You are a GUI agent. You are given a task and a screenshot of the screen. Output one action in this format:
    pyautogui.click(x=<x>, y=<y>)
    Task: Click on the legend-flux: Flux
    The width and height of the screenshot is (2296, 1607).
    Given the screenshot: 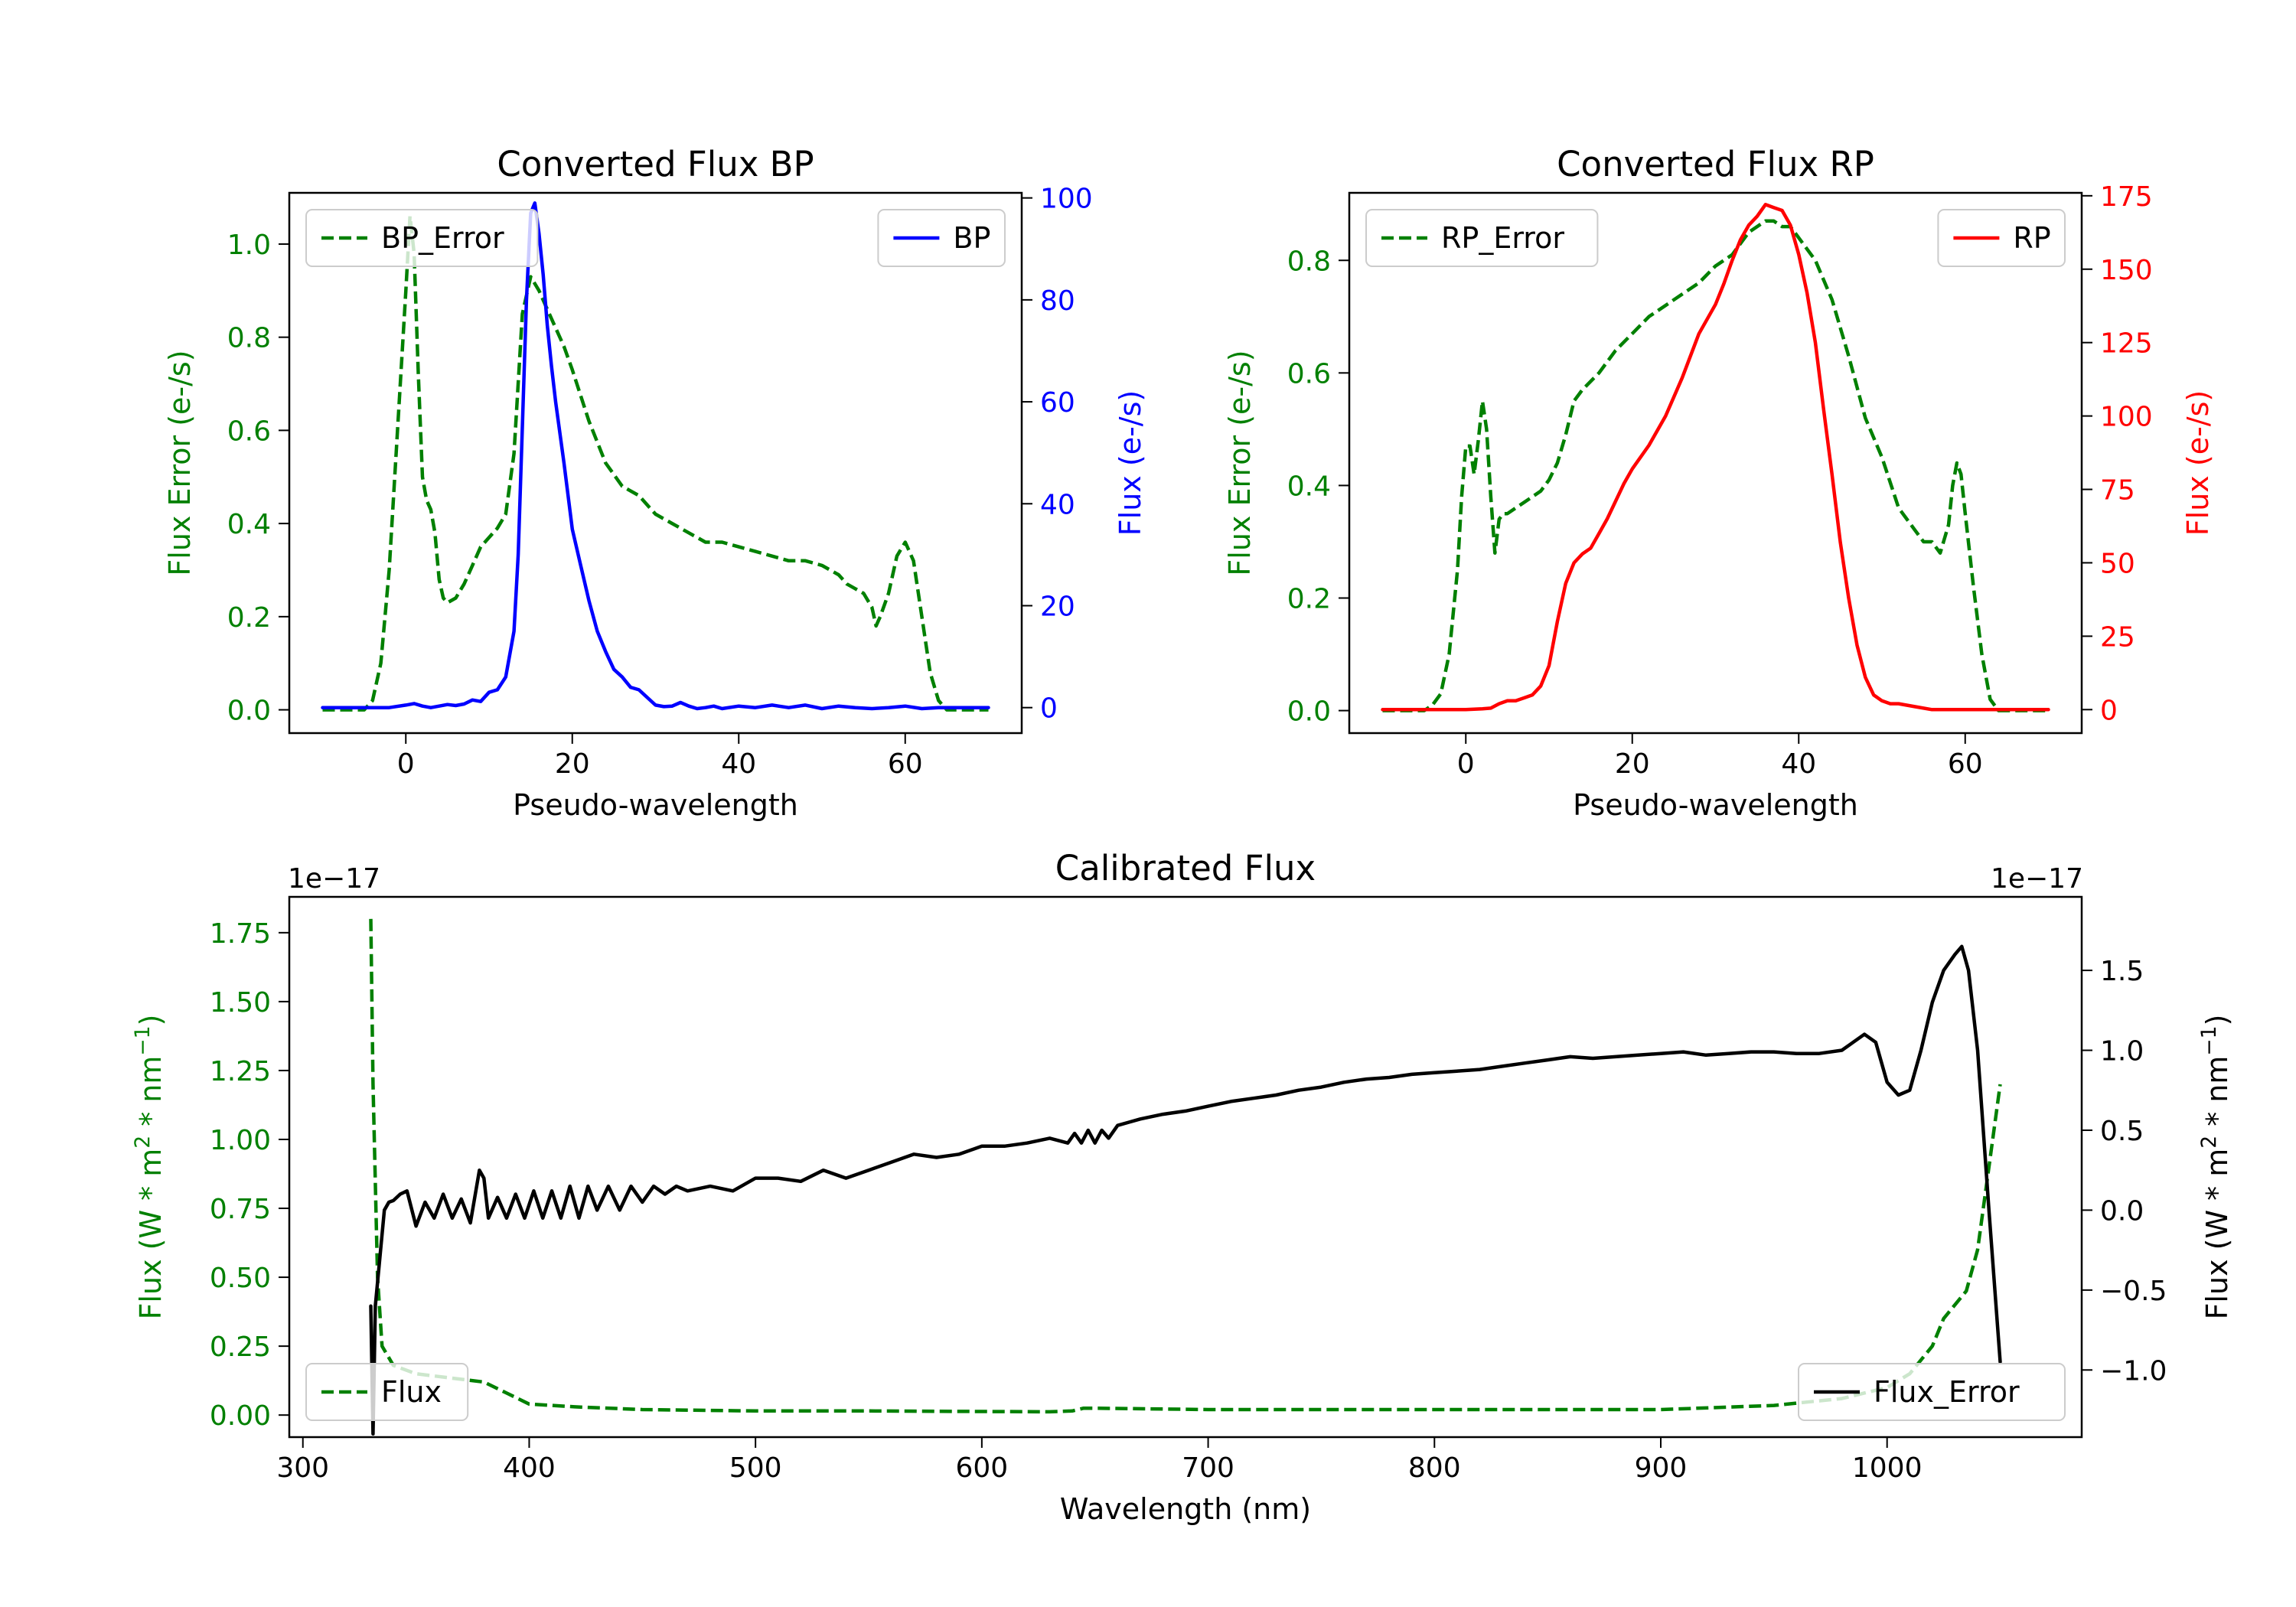 What is the action you would take?
    pyautogui.click(x=387, y=1392)
    